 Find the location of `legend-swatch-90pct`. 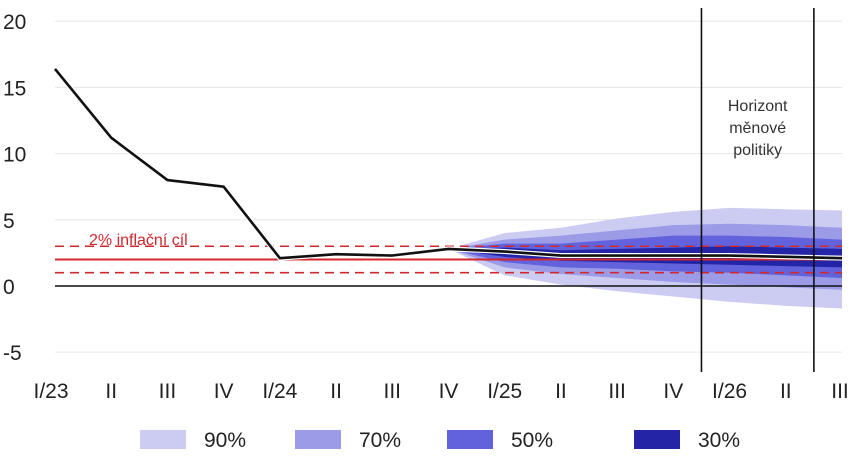

legend-swatch-90pct is located at coordinates (163, 439).